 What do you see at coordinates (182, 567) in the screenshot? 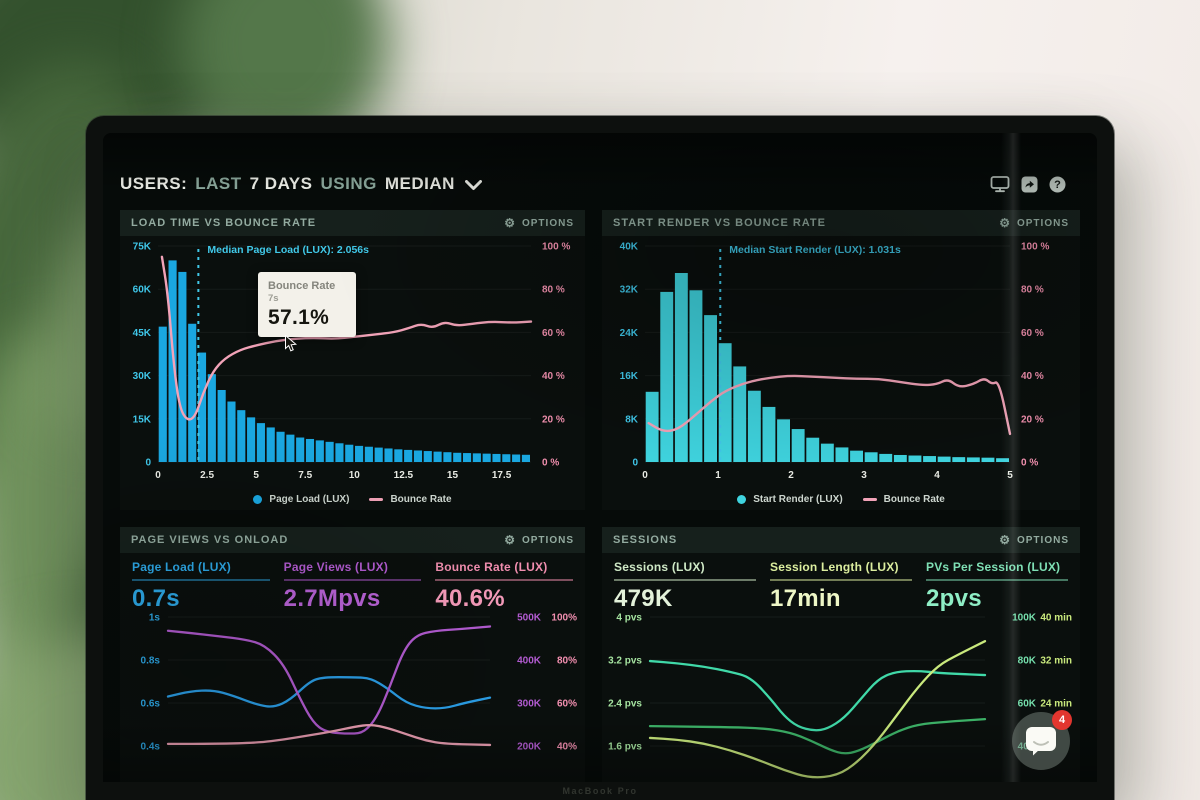
I see `stat-label: Page Load (LUX)` at bounding box center [182, 567].